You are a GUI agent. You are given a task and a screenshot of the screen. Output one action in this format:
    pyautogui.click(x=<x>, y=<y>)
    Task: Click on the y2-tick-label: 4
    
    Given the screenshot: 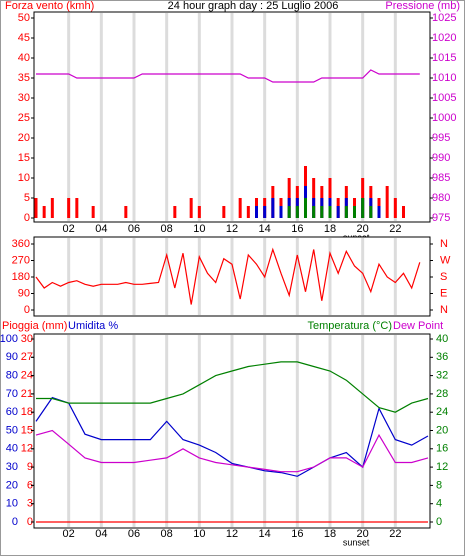 What is the action you would take?
    pyautogui.click(x=439, y=504)
    